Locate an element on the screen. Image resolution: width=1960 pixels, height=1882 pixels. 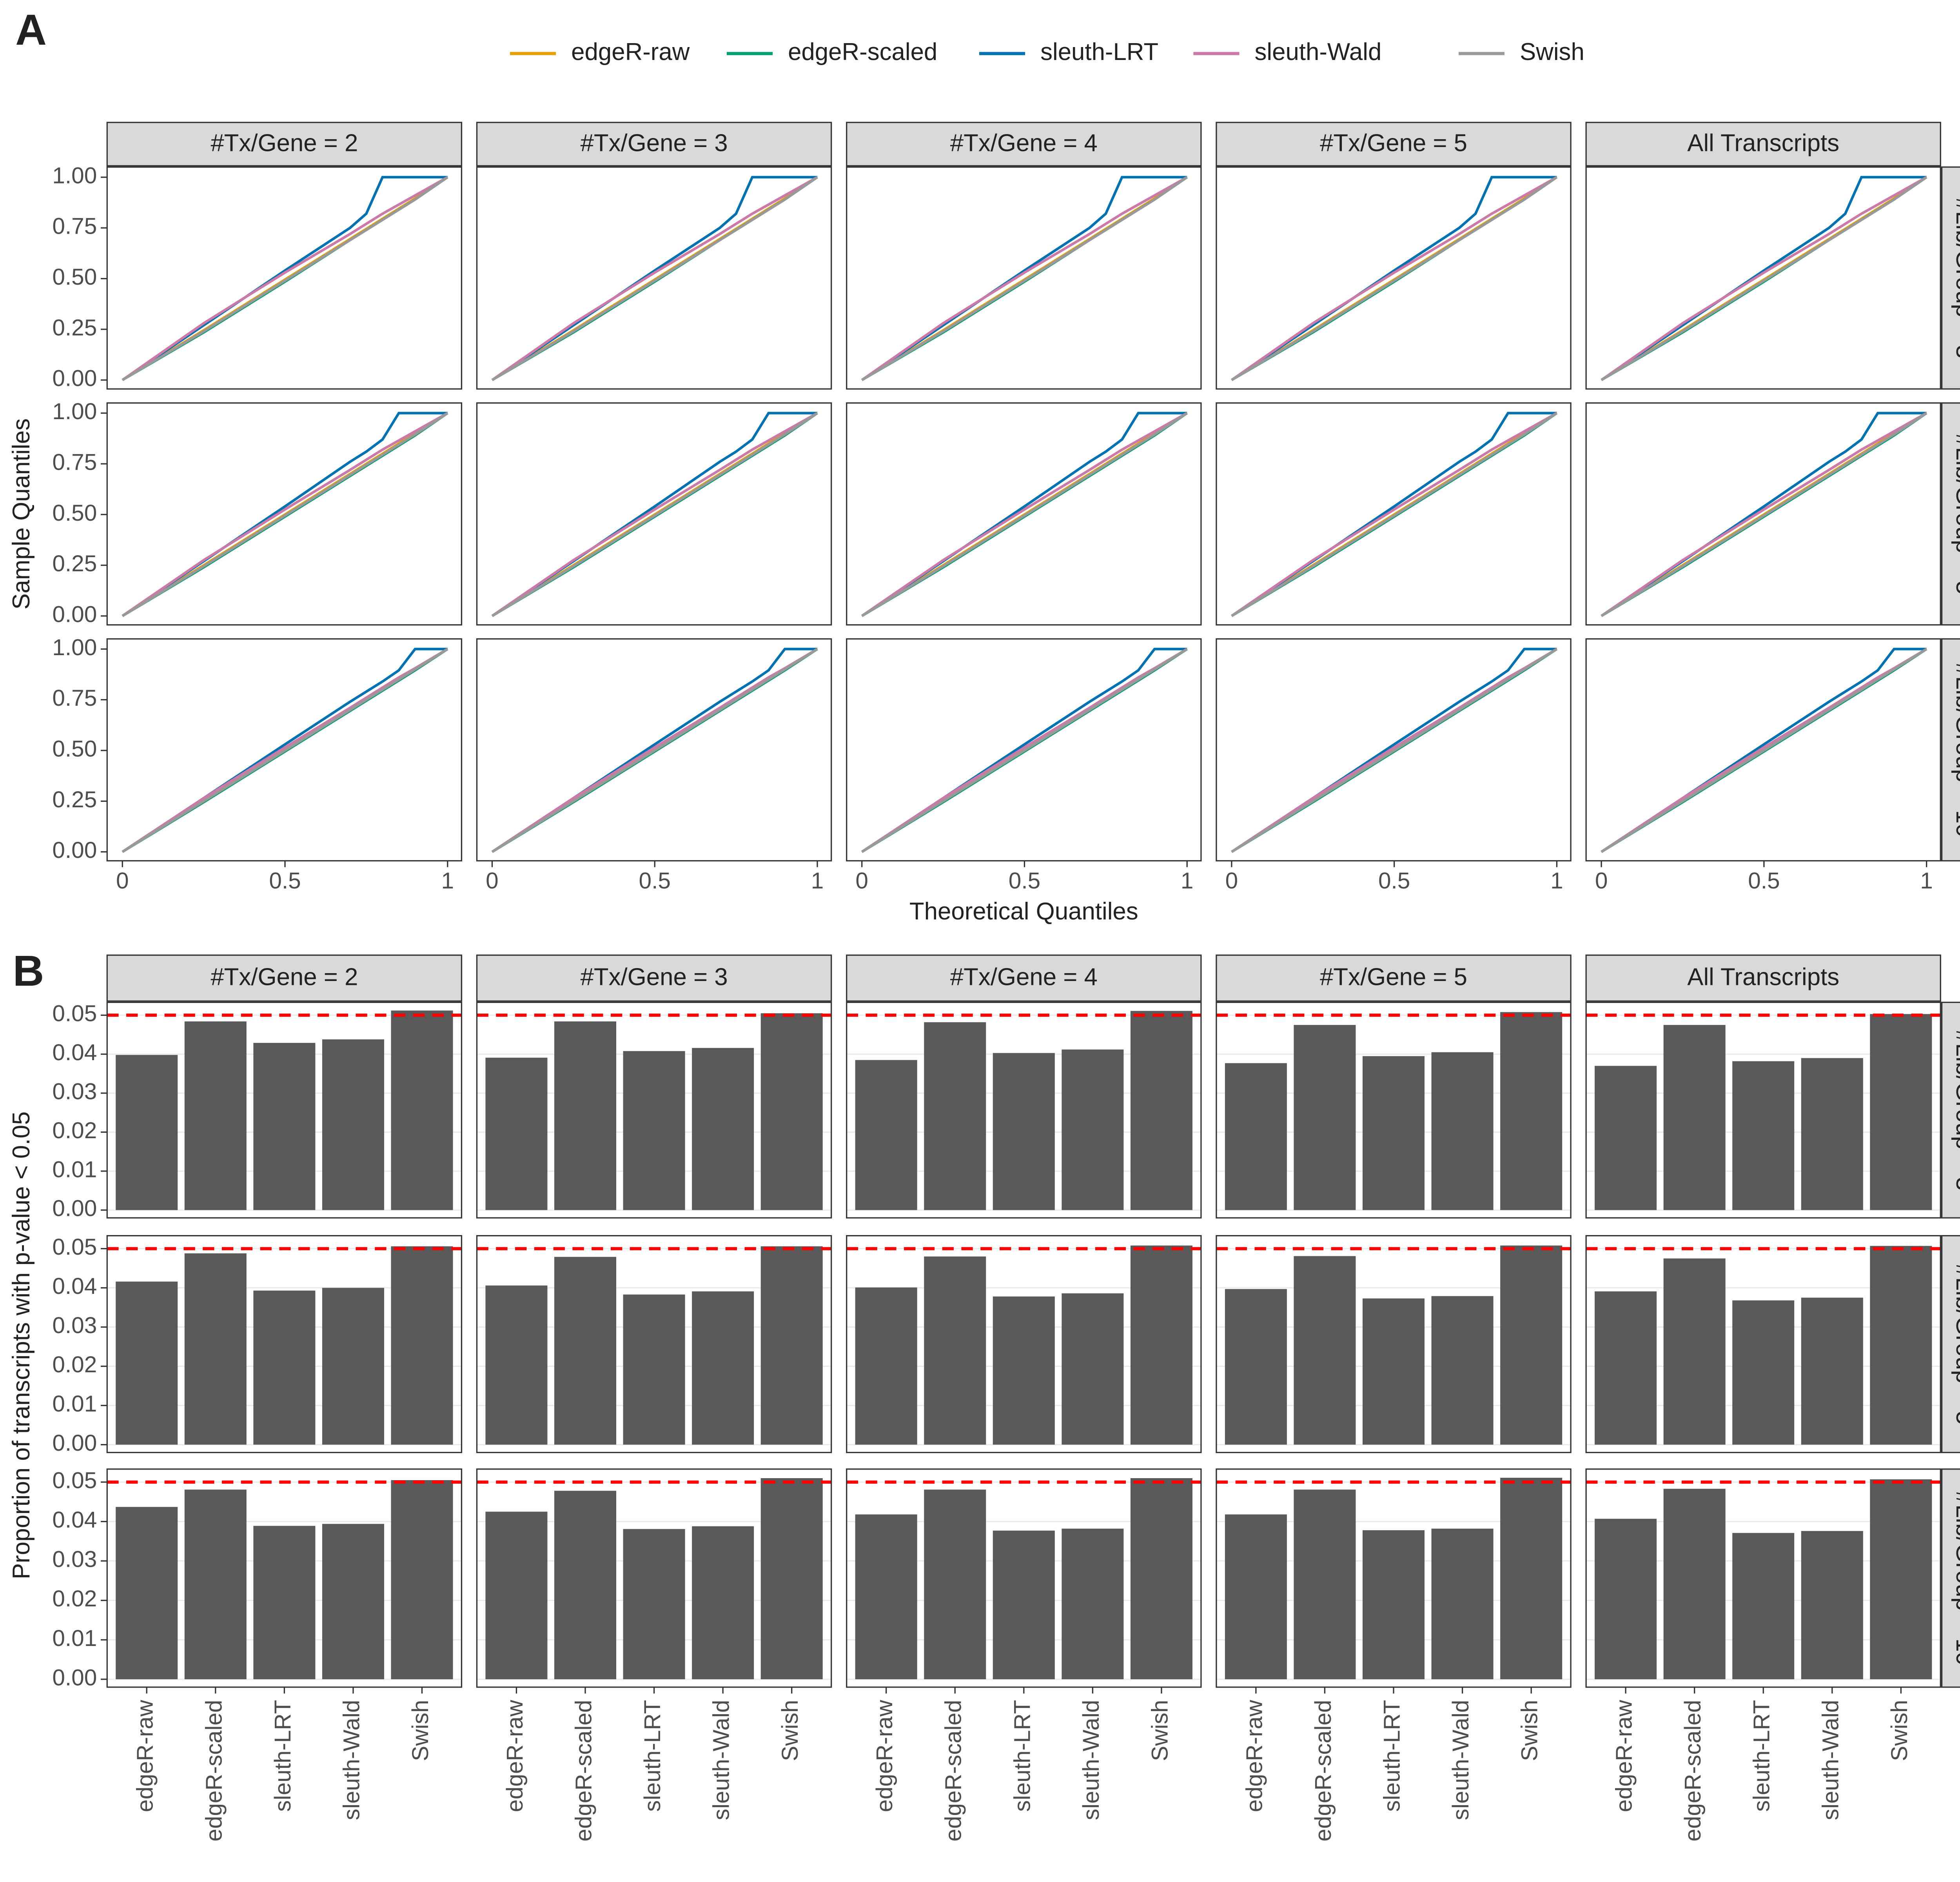
column-strip-label: #Tx/Gene = 4 is located at coordinates (1024, 142).